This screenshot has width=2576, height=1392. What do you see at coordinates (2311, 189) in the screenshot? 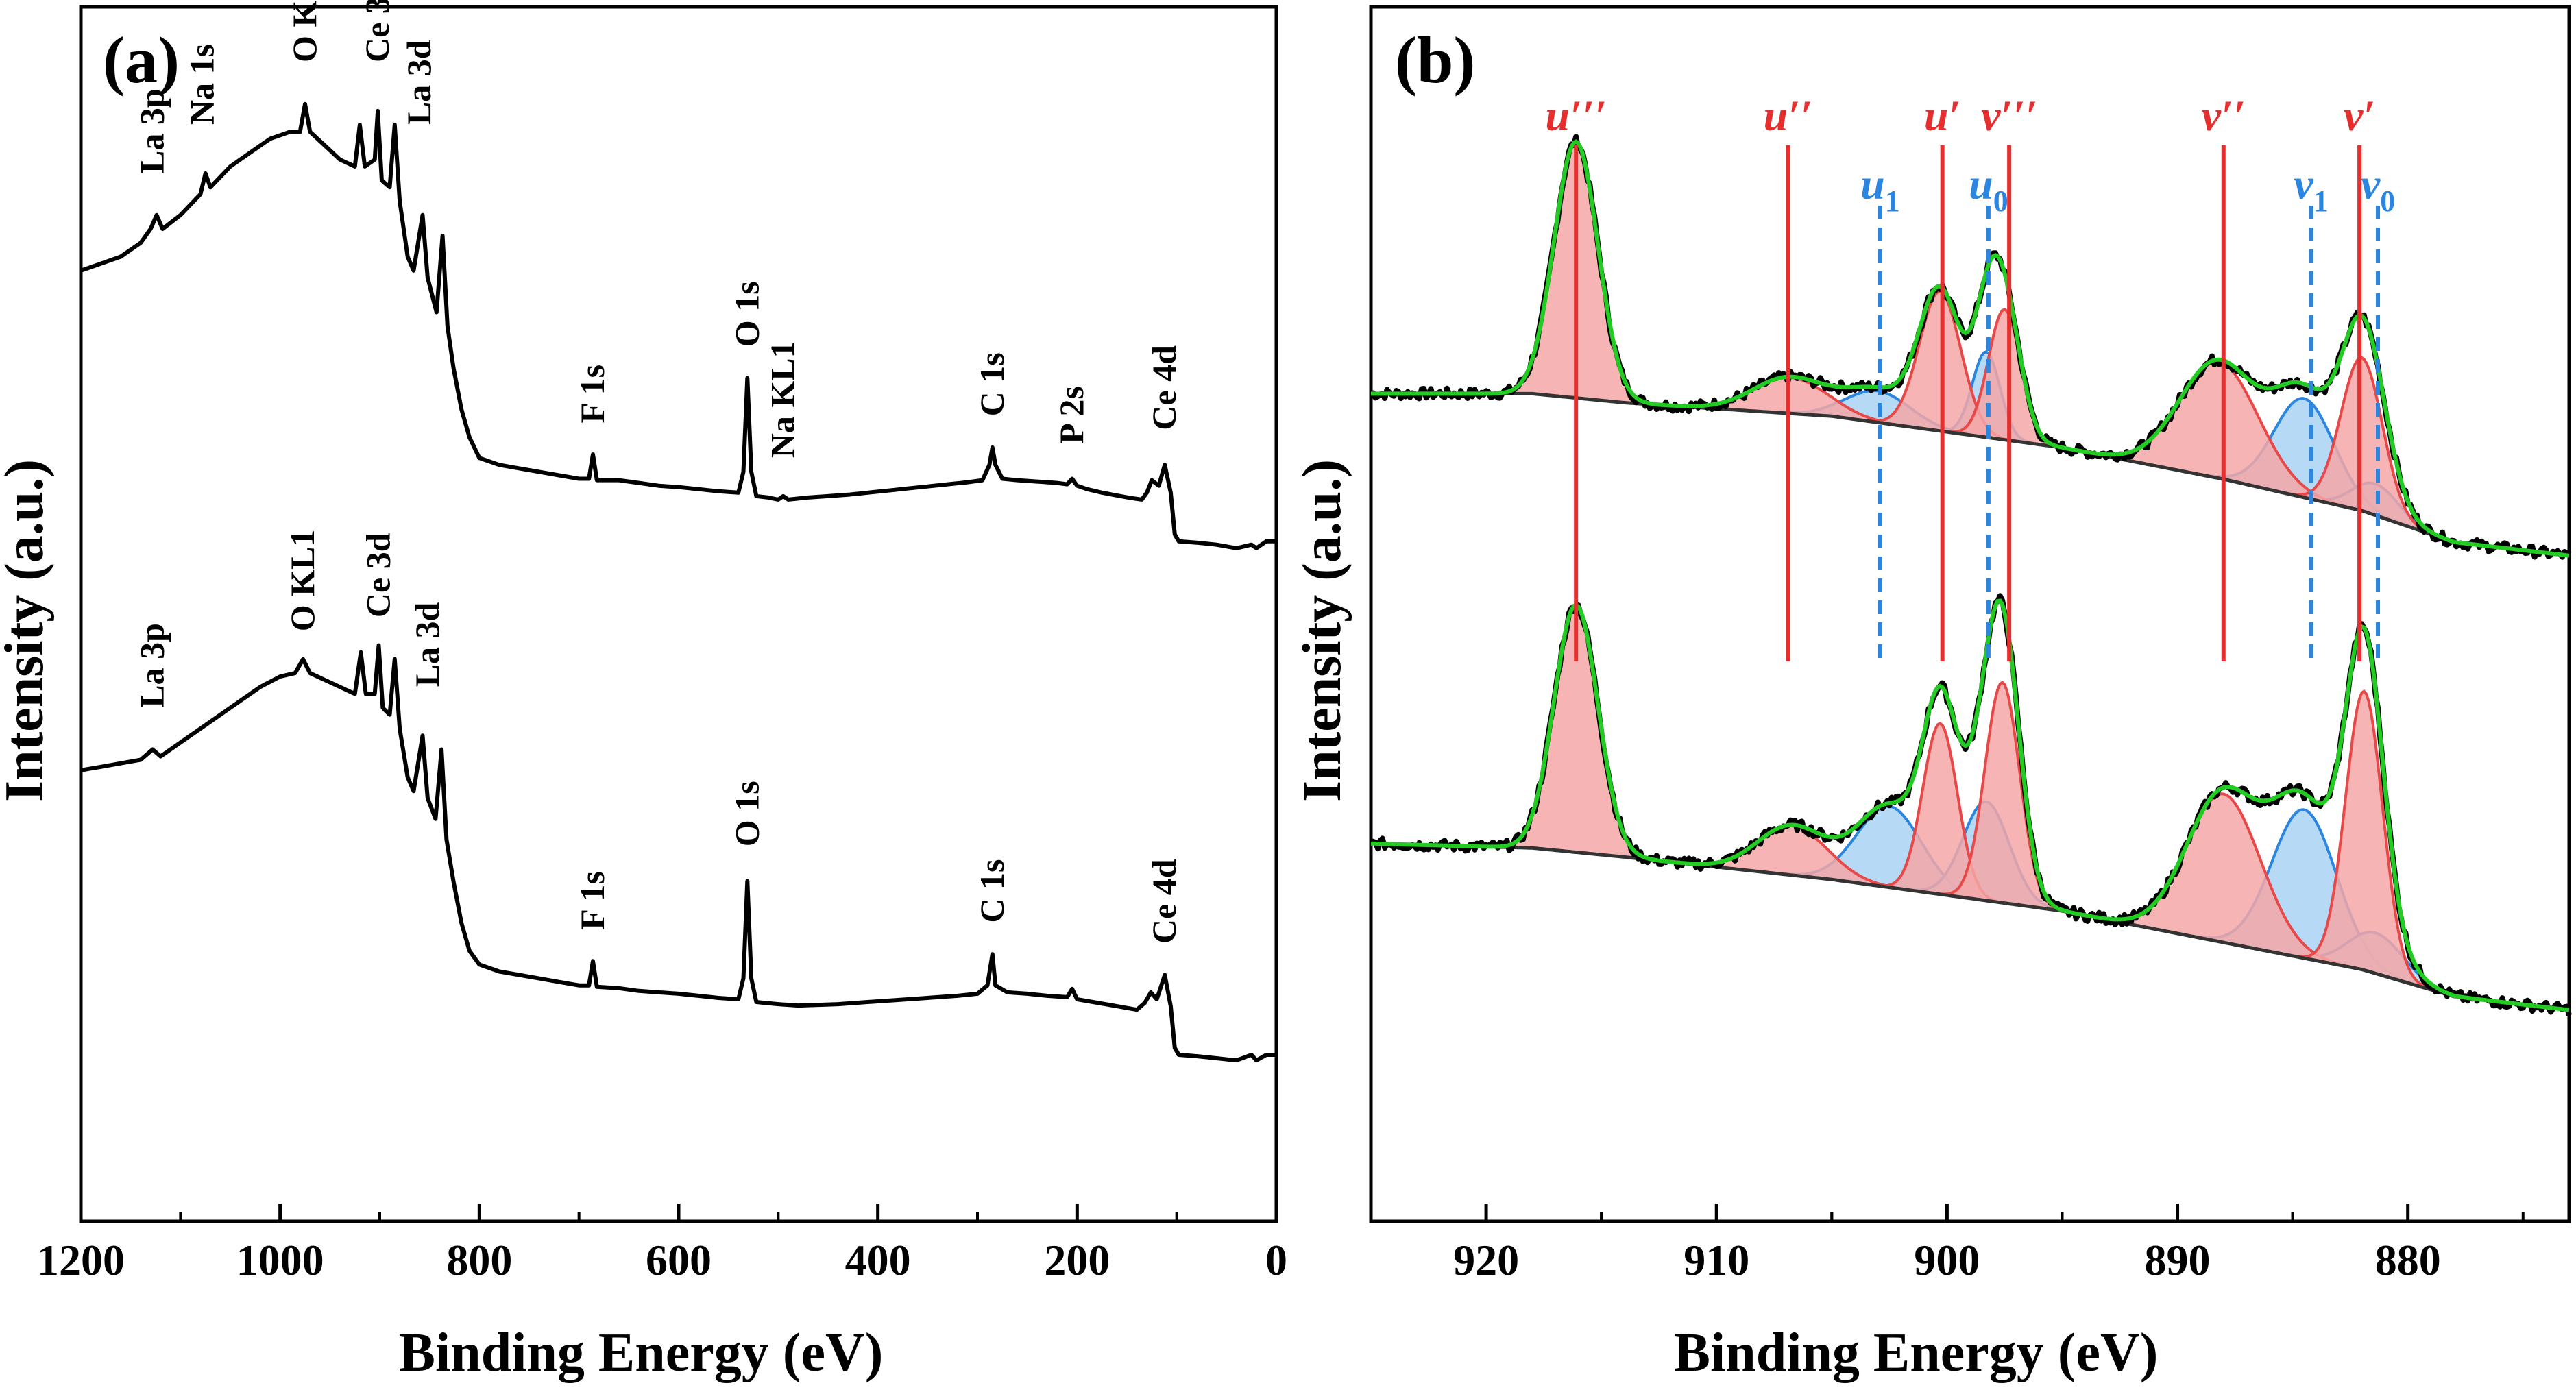
I see `peak-marker-label: v1` at bounding box center [2311, 189].